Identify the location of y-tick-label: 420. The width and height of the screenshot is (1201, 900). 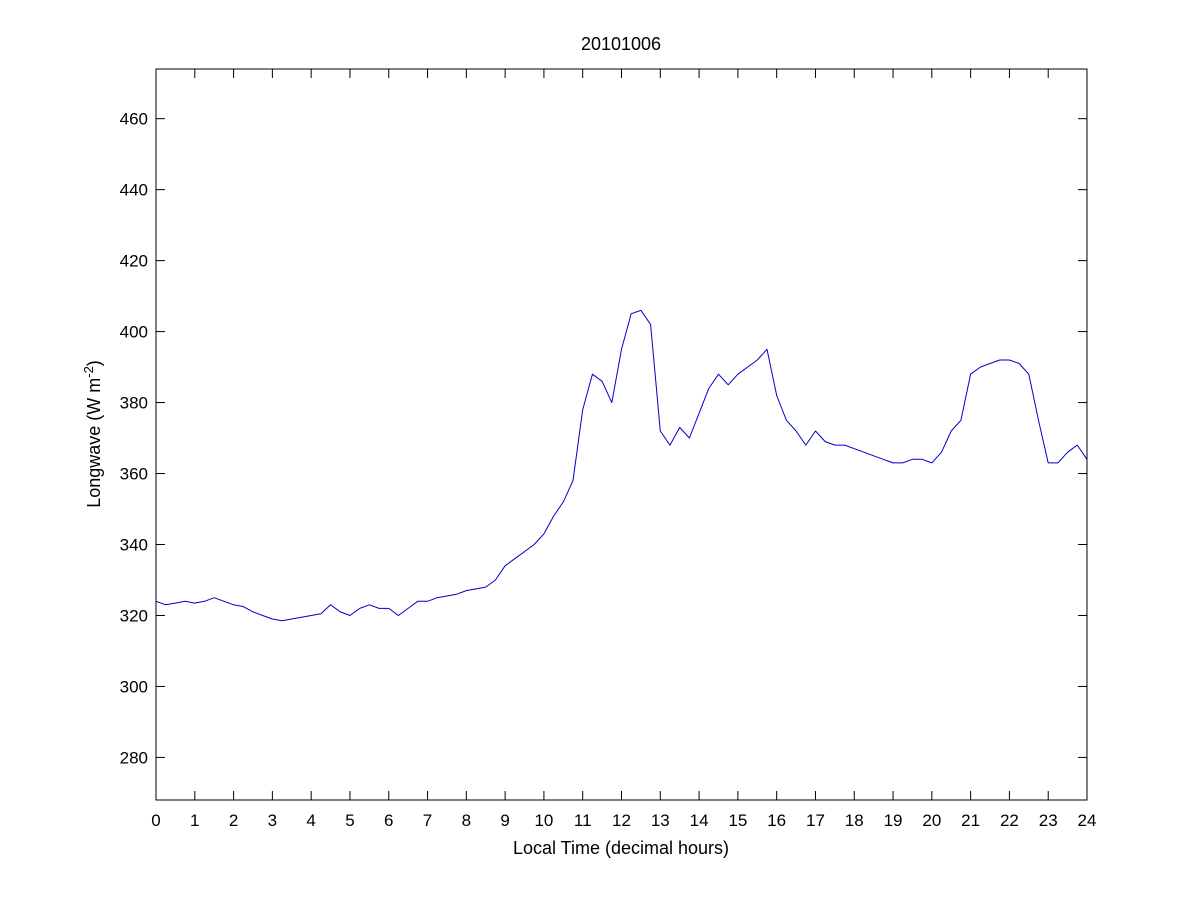
(134, 261).